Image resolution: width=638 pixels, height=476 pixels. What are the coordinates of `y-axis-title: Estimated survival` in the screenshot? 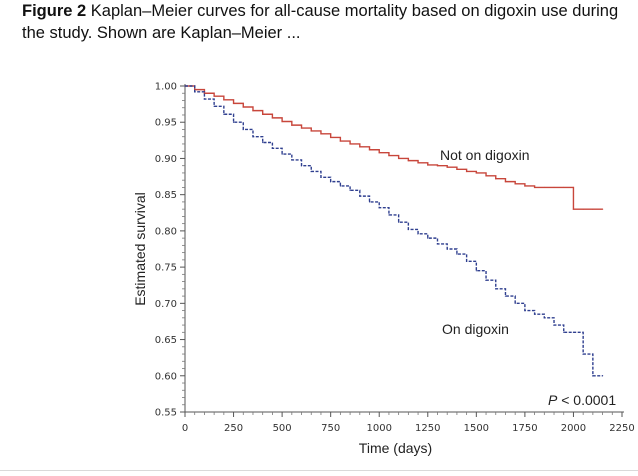 It's located at (140, 249).